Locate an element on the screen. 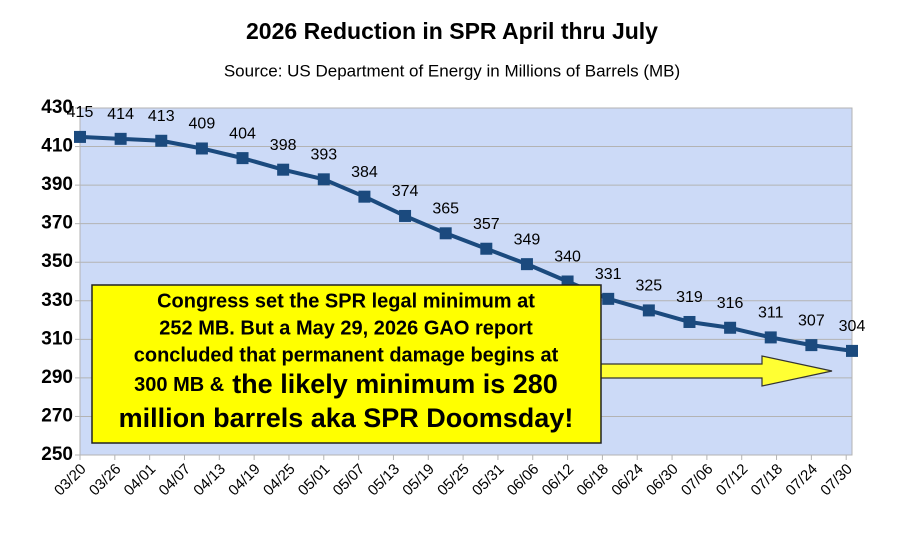 This screenshot has width=900, height=540. x-tick-label: 04/01 is located at coordinates (140, 480).